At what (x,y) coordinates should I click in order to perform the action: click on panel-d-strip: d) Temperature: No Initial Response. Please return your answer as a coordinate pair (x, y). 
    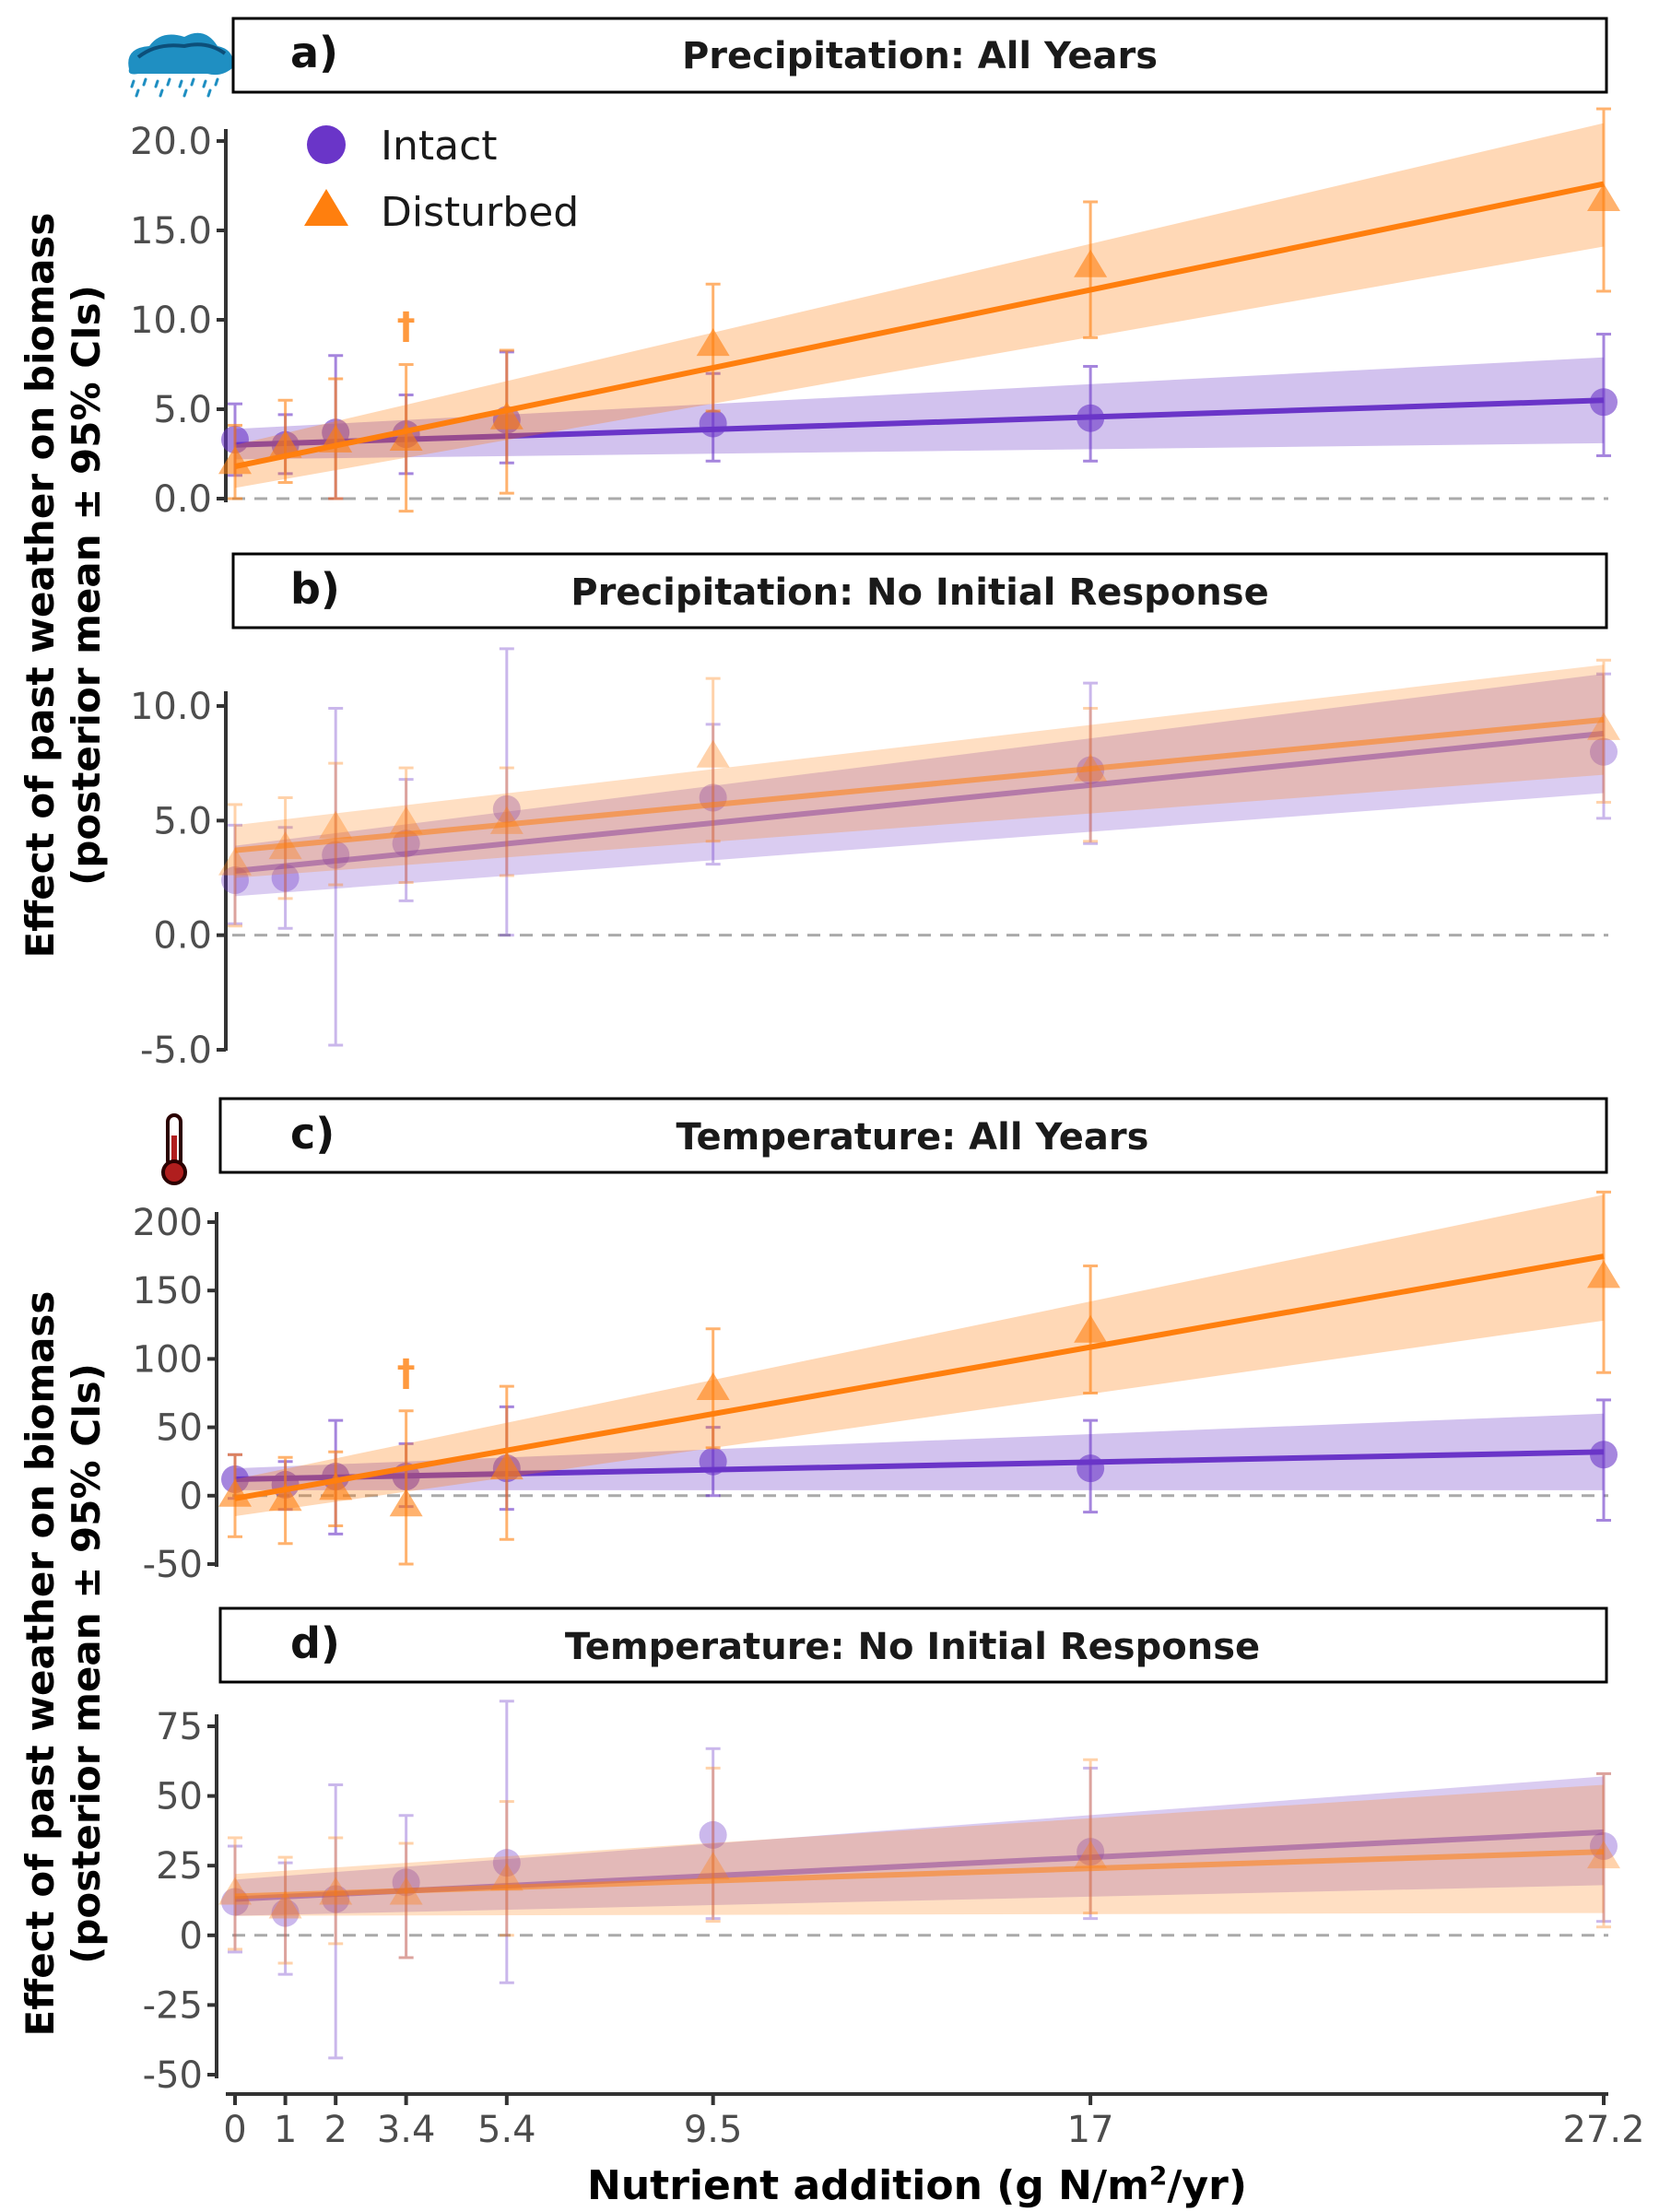
    Looking at the image, I should click on (913, 1645).